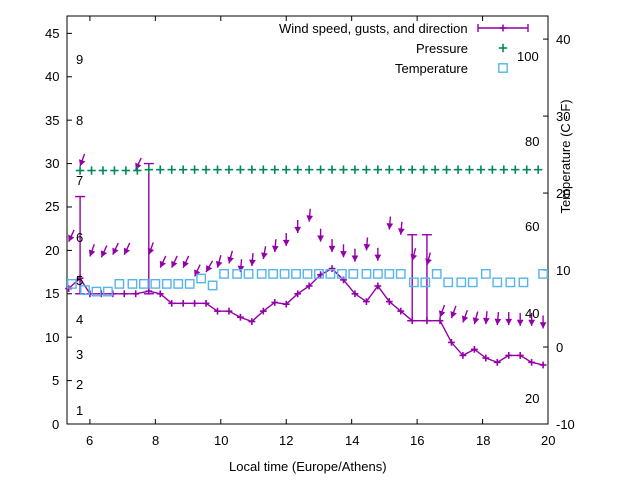  I want to click on y-tick-label: 30, so click(52, 163).